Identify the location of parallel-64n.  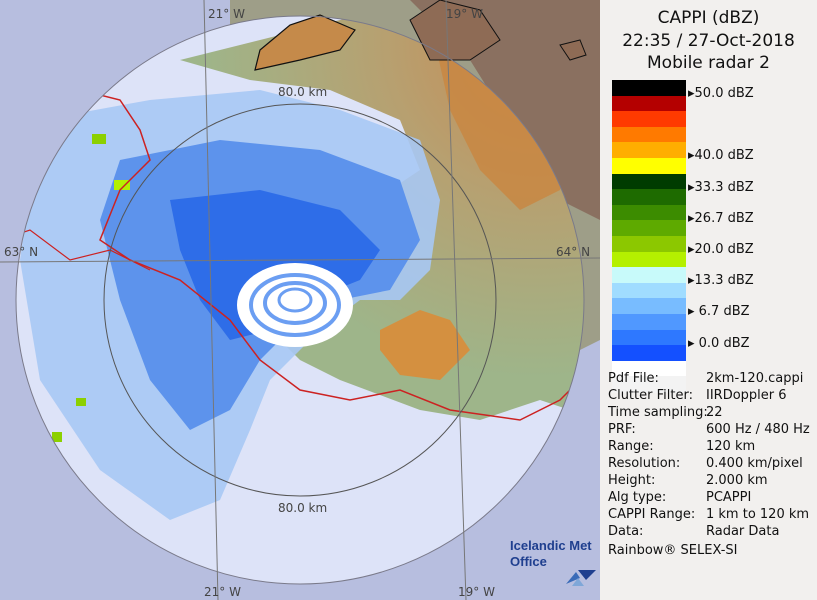
(300, 260).